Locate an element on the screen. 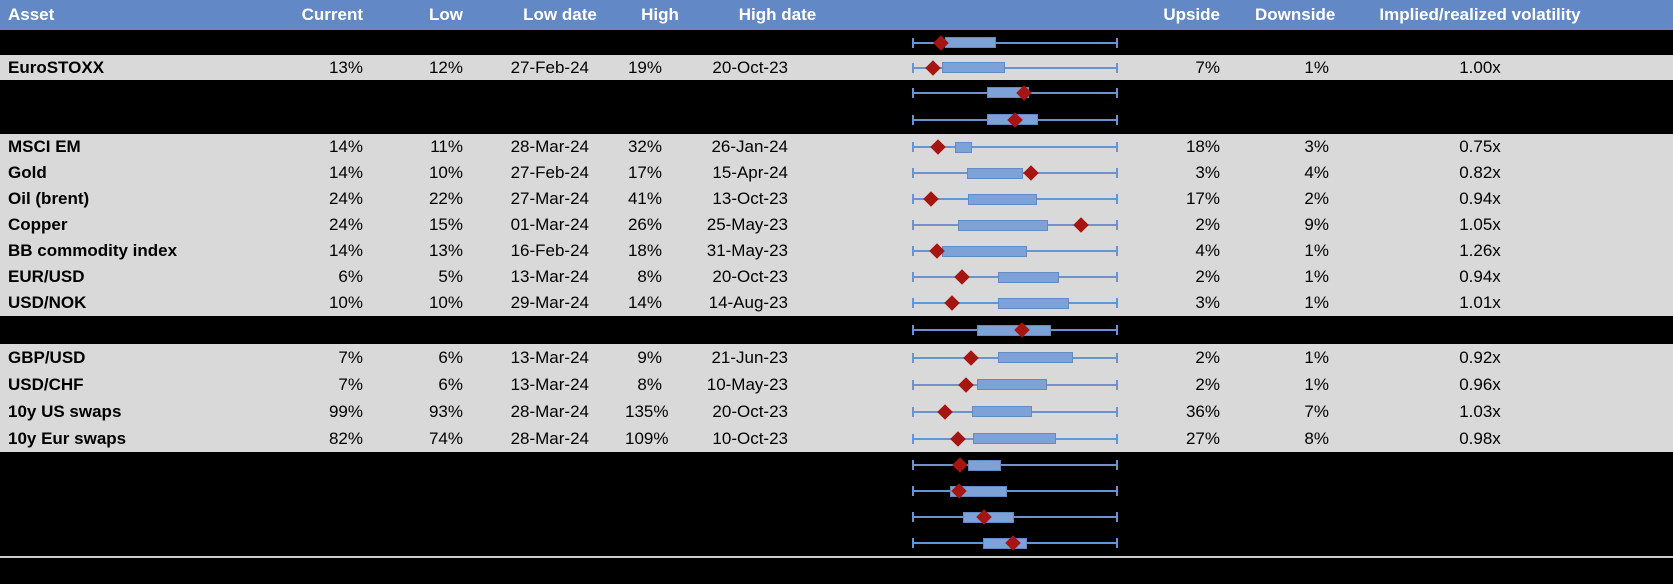 The width and height of the screenshot is (1673, 584). cell-low-date: 27-Feb-24 is located at coordinates (549, 67).